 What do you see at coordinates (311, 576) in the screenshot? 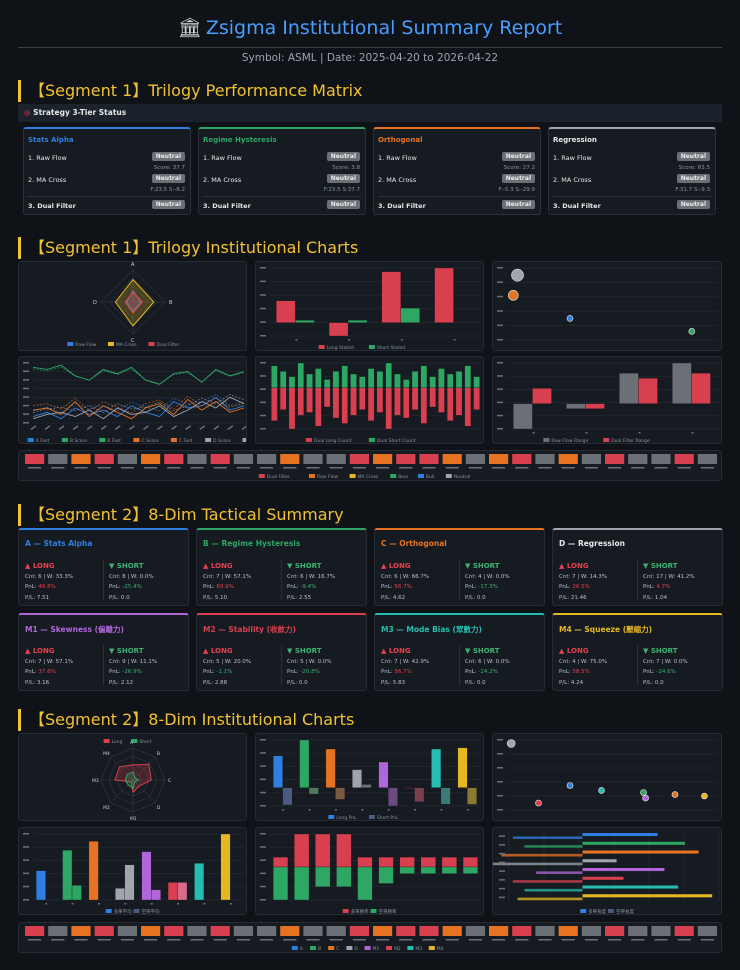
I see `short-count: Cnt: 6 | W: 16.7%` at bounding box center [311, 576].